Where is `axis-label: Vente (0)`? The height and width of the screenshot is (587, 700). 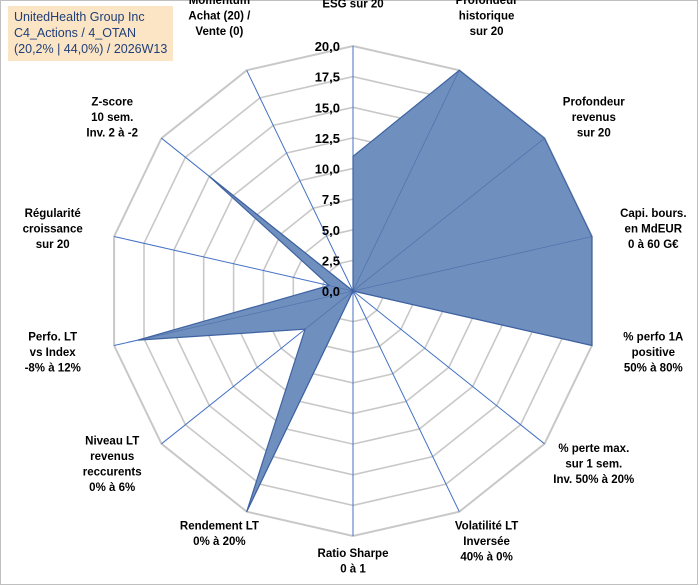
axis-label: Vente (0) is located at coordinates (219, 32).